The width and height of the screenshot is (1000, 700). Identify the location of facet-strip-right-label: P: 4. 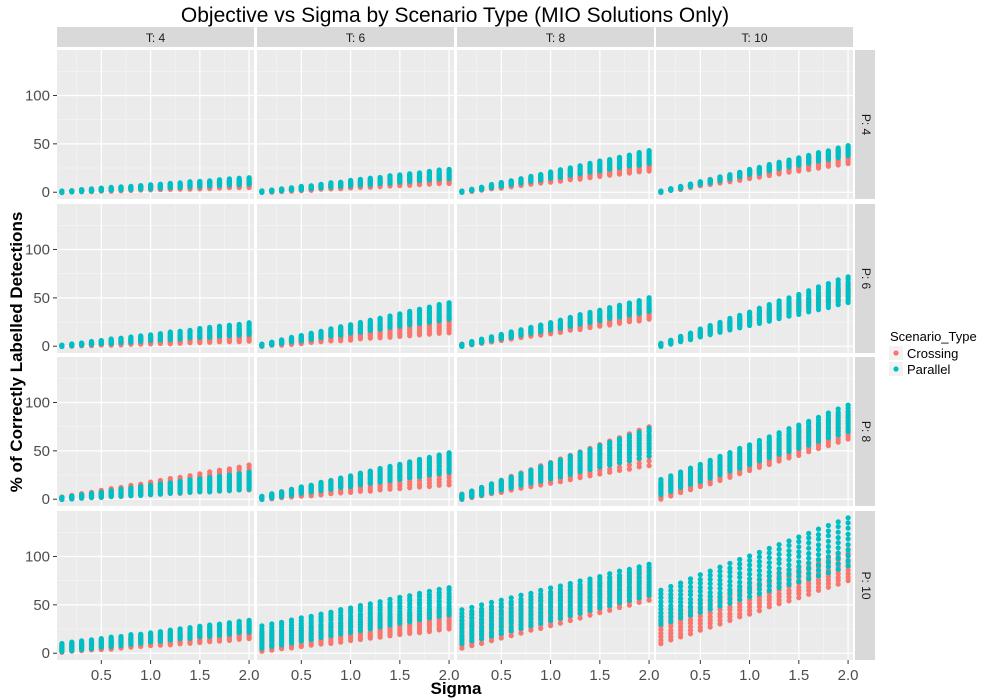
(866, 125).